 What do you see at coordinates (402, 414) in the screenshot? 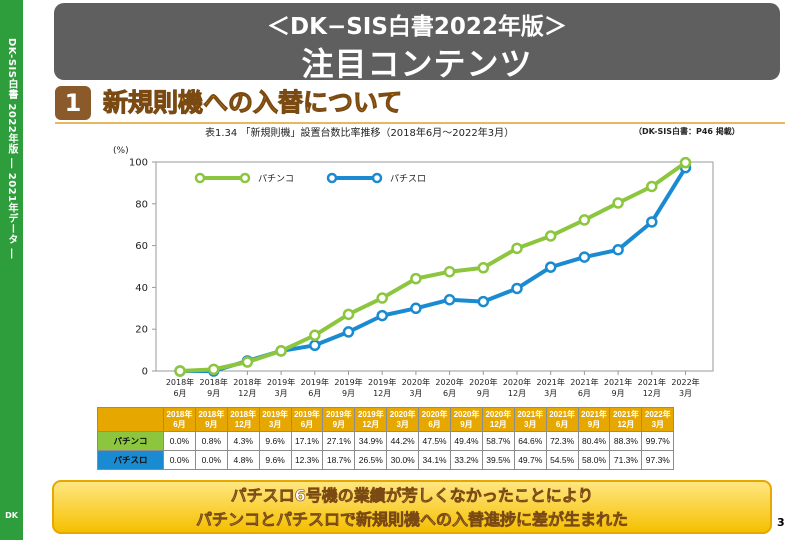
I see `table-header-year: 2020年` at bounding box center [402, 414].